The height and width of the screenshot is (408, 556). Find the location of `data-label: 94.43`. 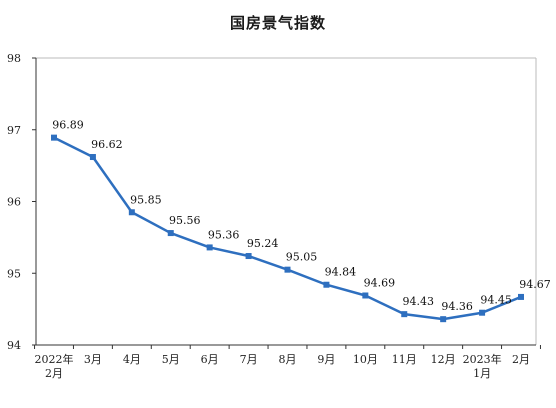

data-label: 94.43 is located at coordinates (419, 301).